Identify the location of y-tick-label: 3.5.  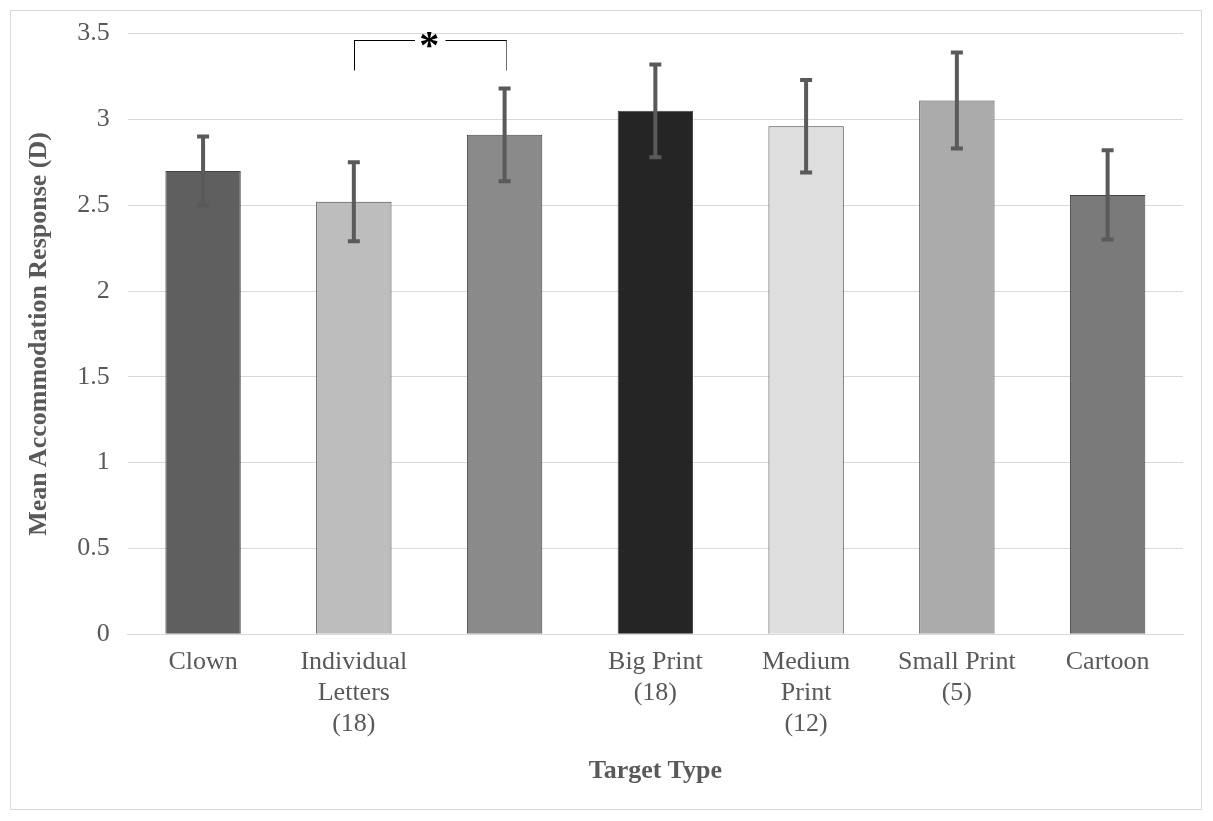
(93, 32).